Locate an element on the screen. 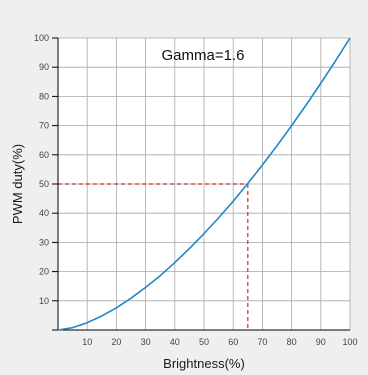  y-tick-label: 10 is located at coordinates (44, 301).